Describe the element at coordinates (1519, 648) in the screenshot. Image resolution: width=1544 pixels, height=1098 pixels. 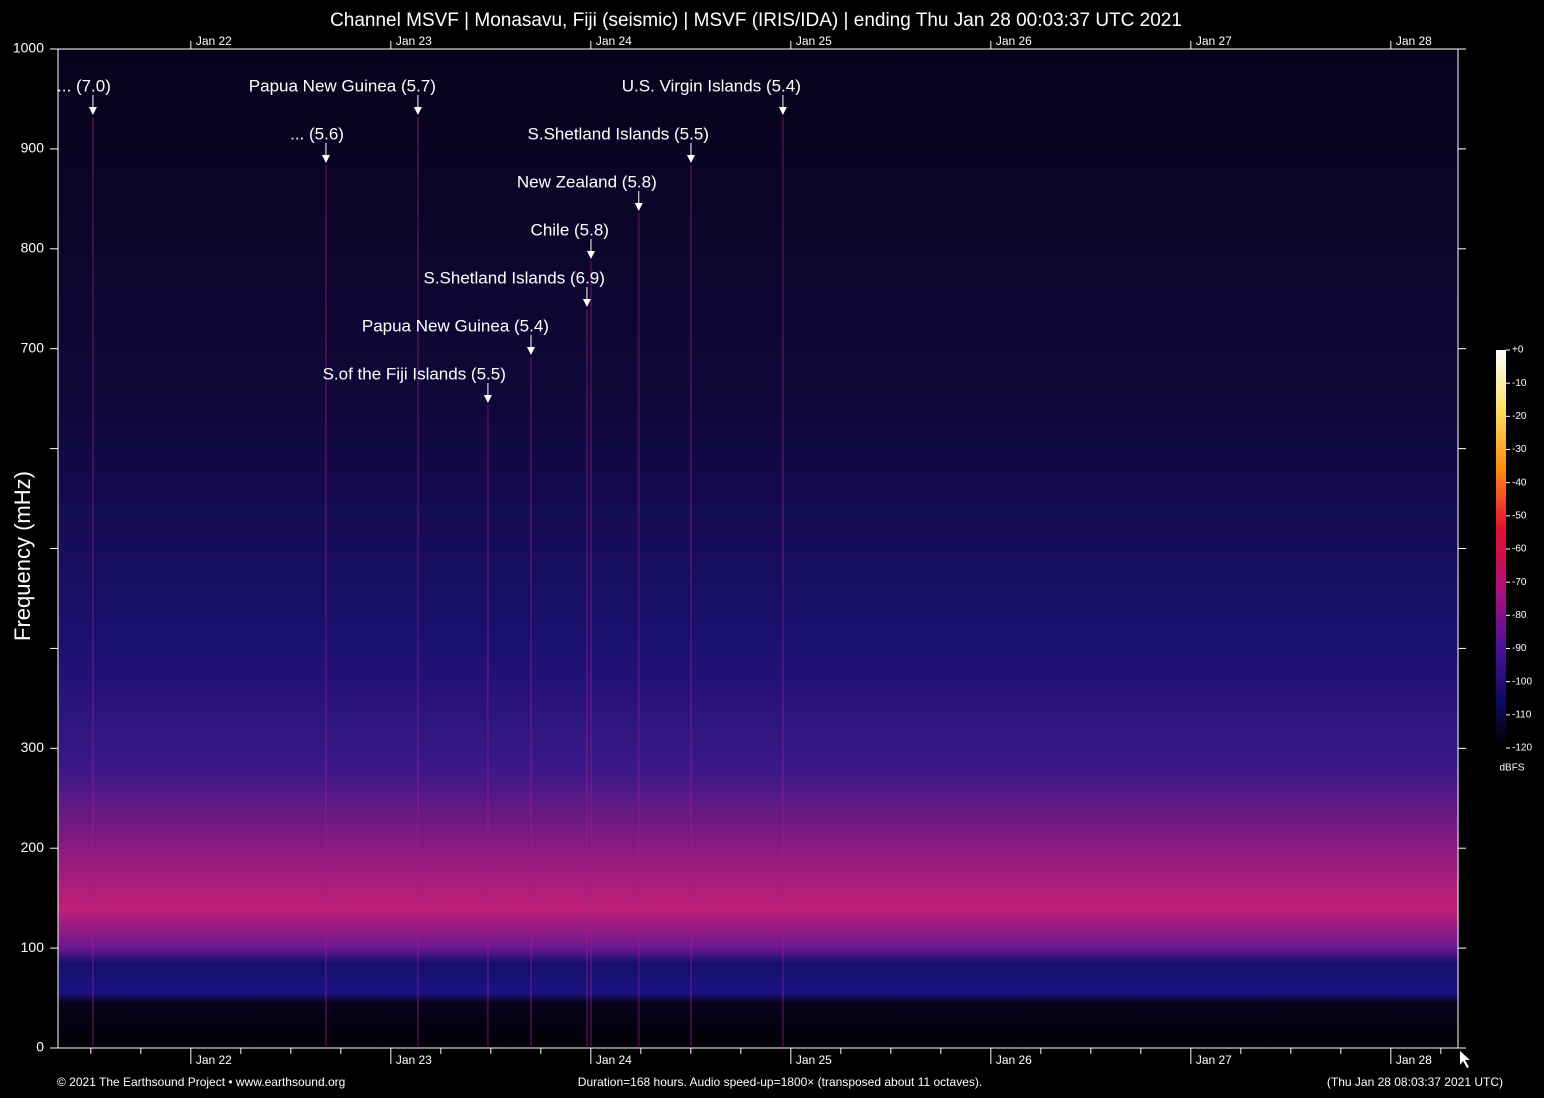
I see `colorbar-tick-label: -90` at that location.